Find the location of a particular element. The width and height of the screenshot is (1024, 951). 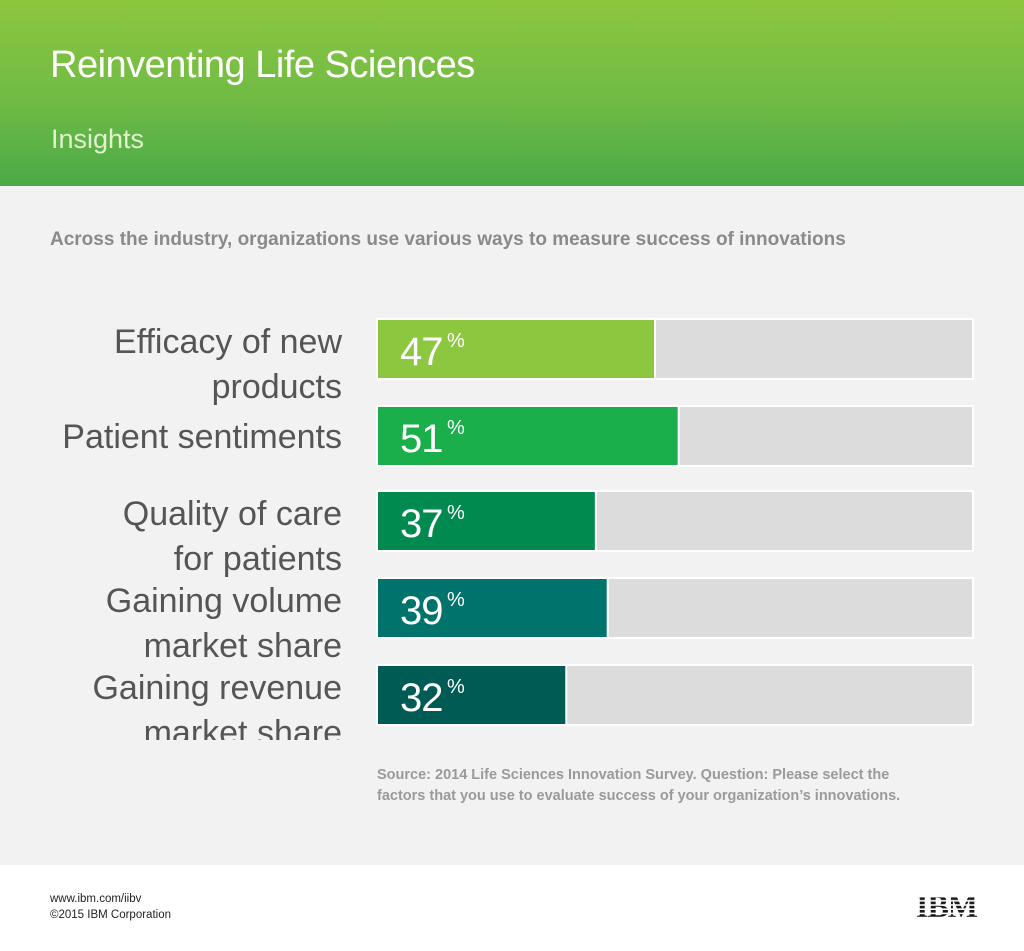

bar-row: 39 % Gaining volume market share is located at coordinates (540, 621).